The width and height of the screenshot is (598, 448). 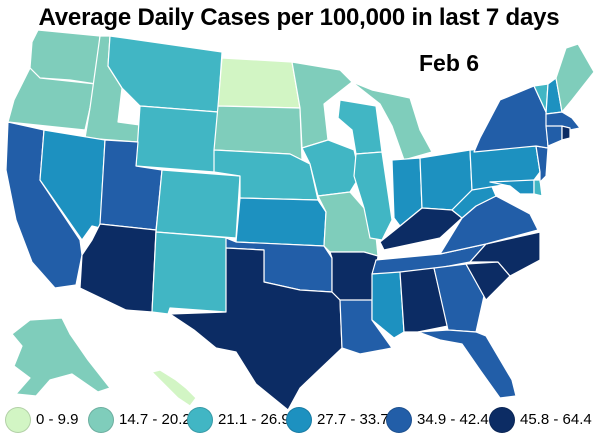 What do you see at coordinates (65, 57) in the screenshot?
I see `state-wa` at bounding box center [65, 57].